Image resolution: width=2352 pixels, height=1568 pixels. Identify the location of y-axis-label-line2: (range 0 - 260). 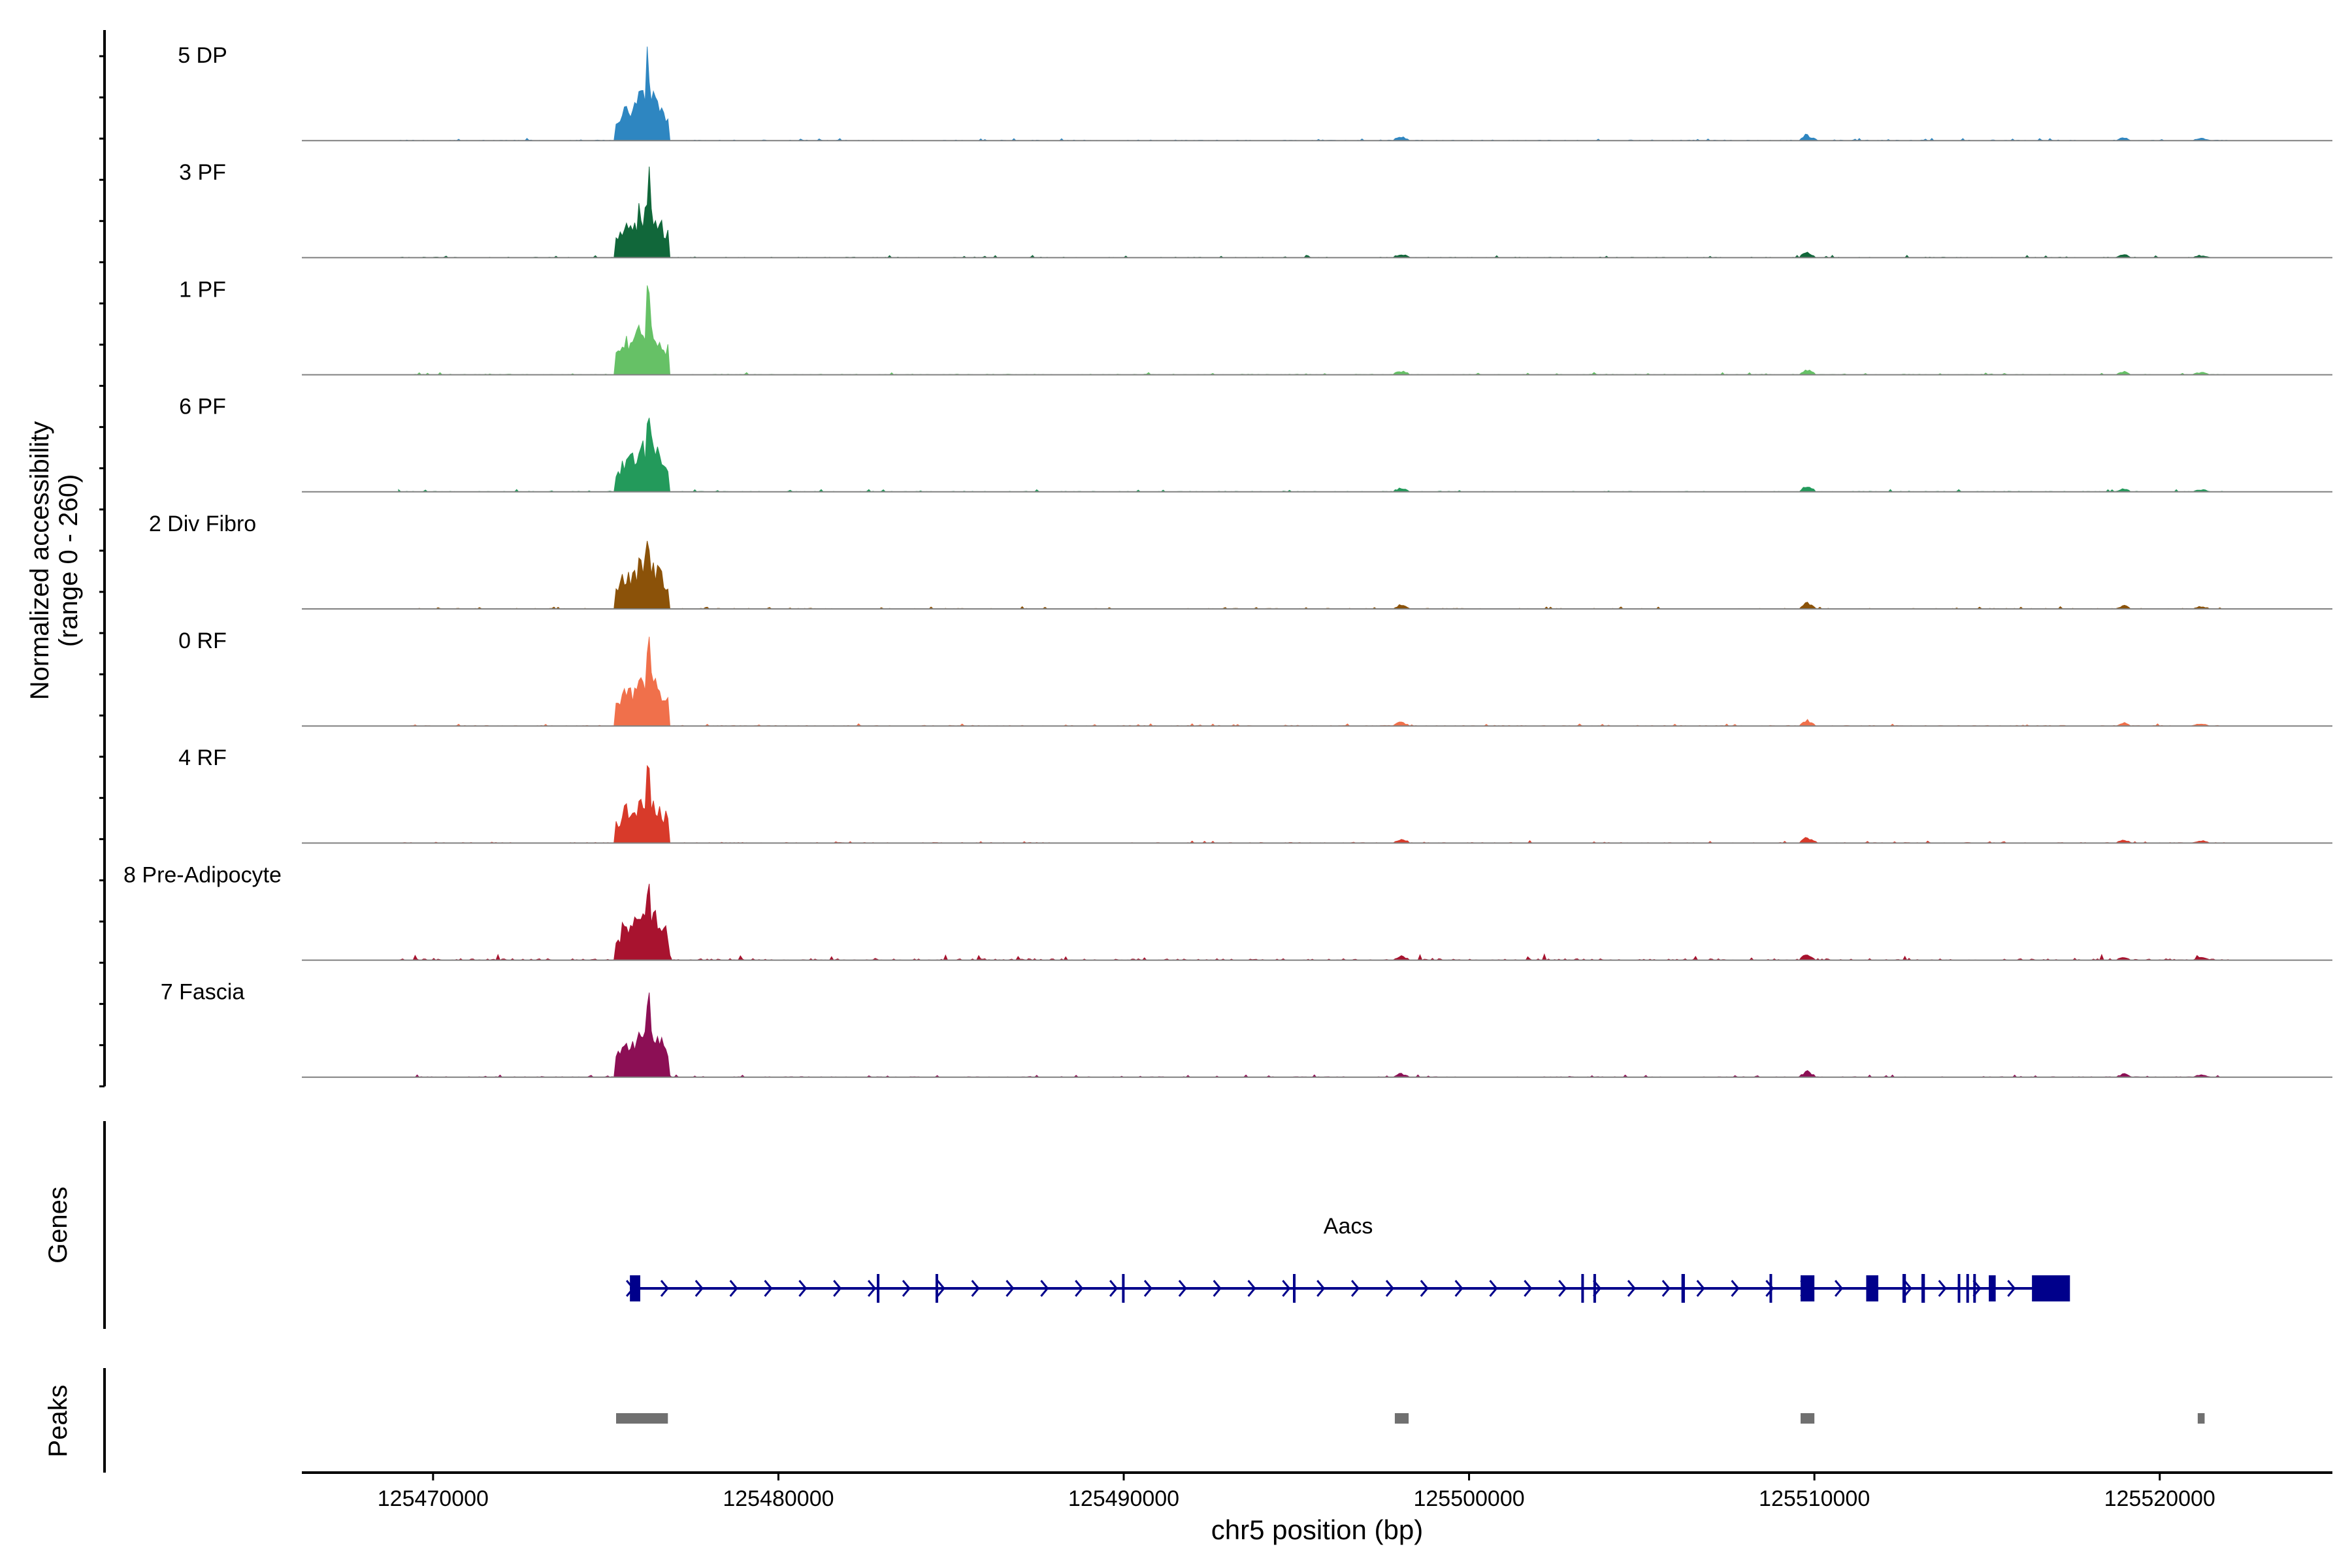
(68, 560).